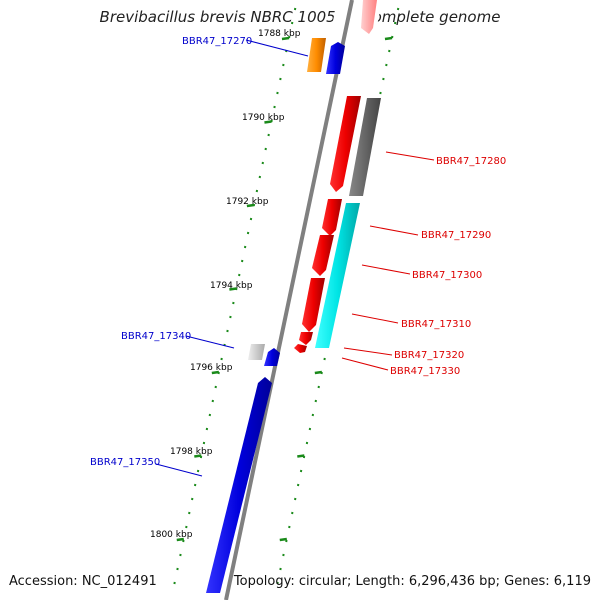 Image resolution: width=600 pixels, height=600 pixels. Describe the element at coordinates (471, 161) in the screenshot. I see `gene-label-BBR47_17280: BBR47_17280` at that location.